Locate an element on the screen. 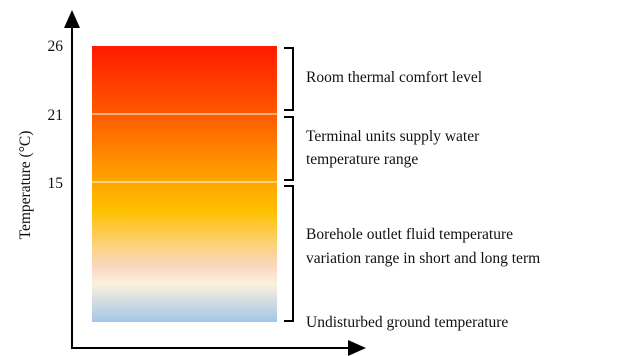 The image size is (619, 356). bottom-label-undisturbed: Undisturbed ground temperature is located at coordinates (407, 322).